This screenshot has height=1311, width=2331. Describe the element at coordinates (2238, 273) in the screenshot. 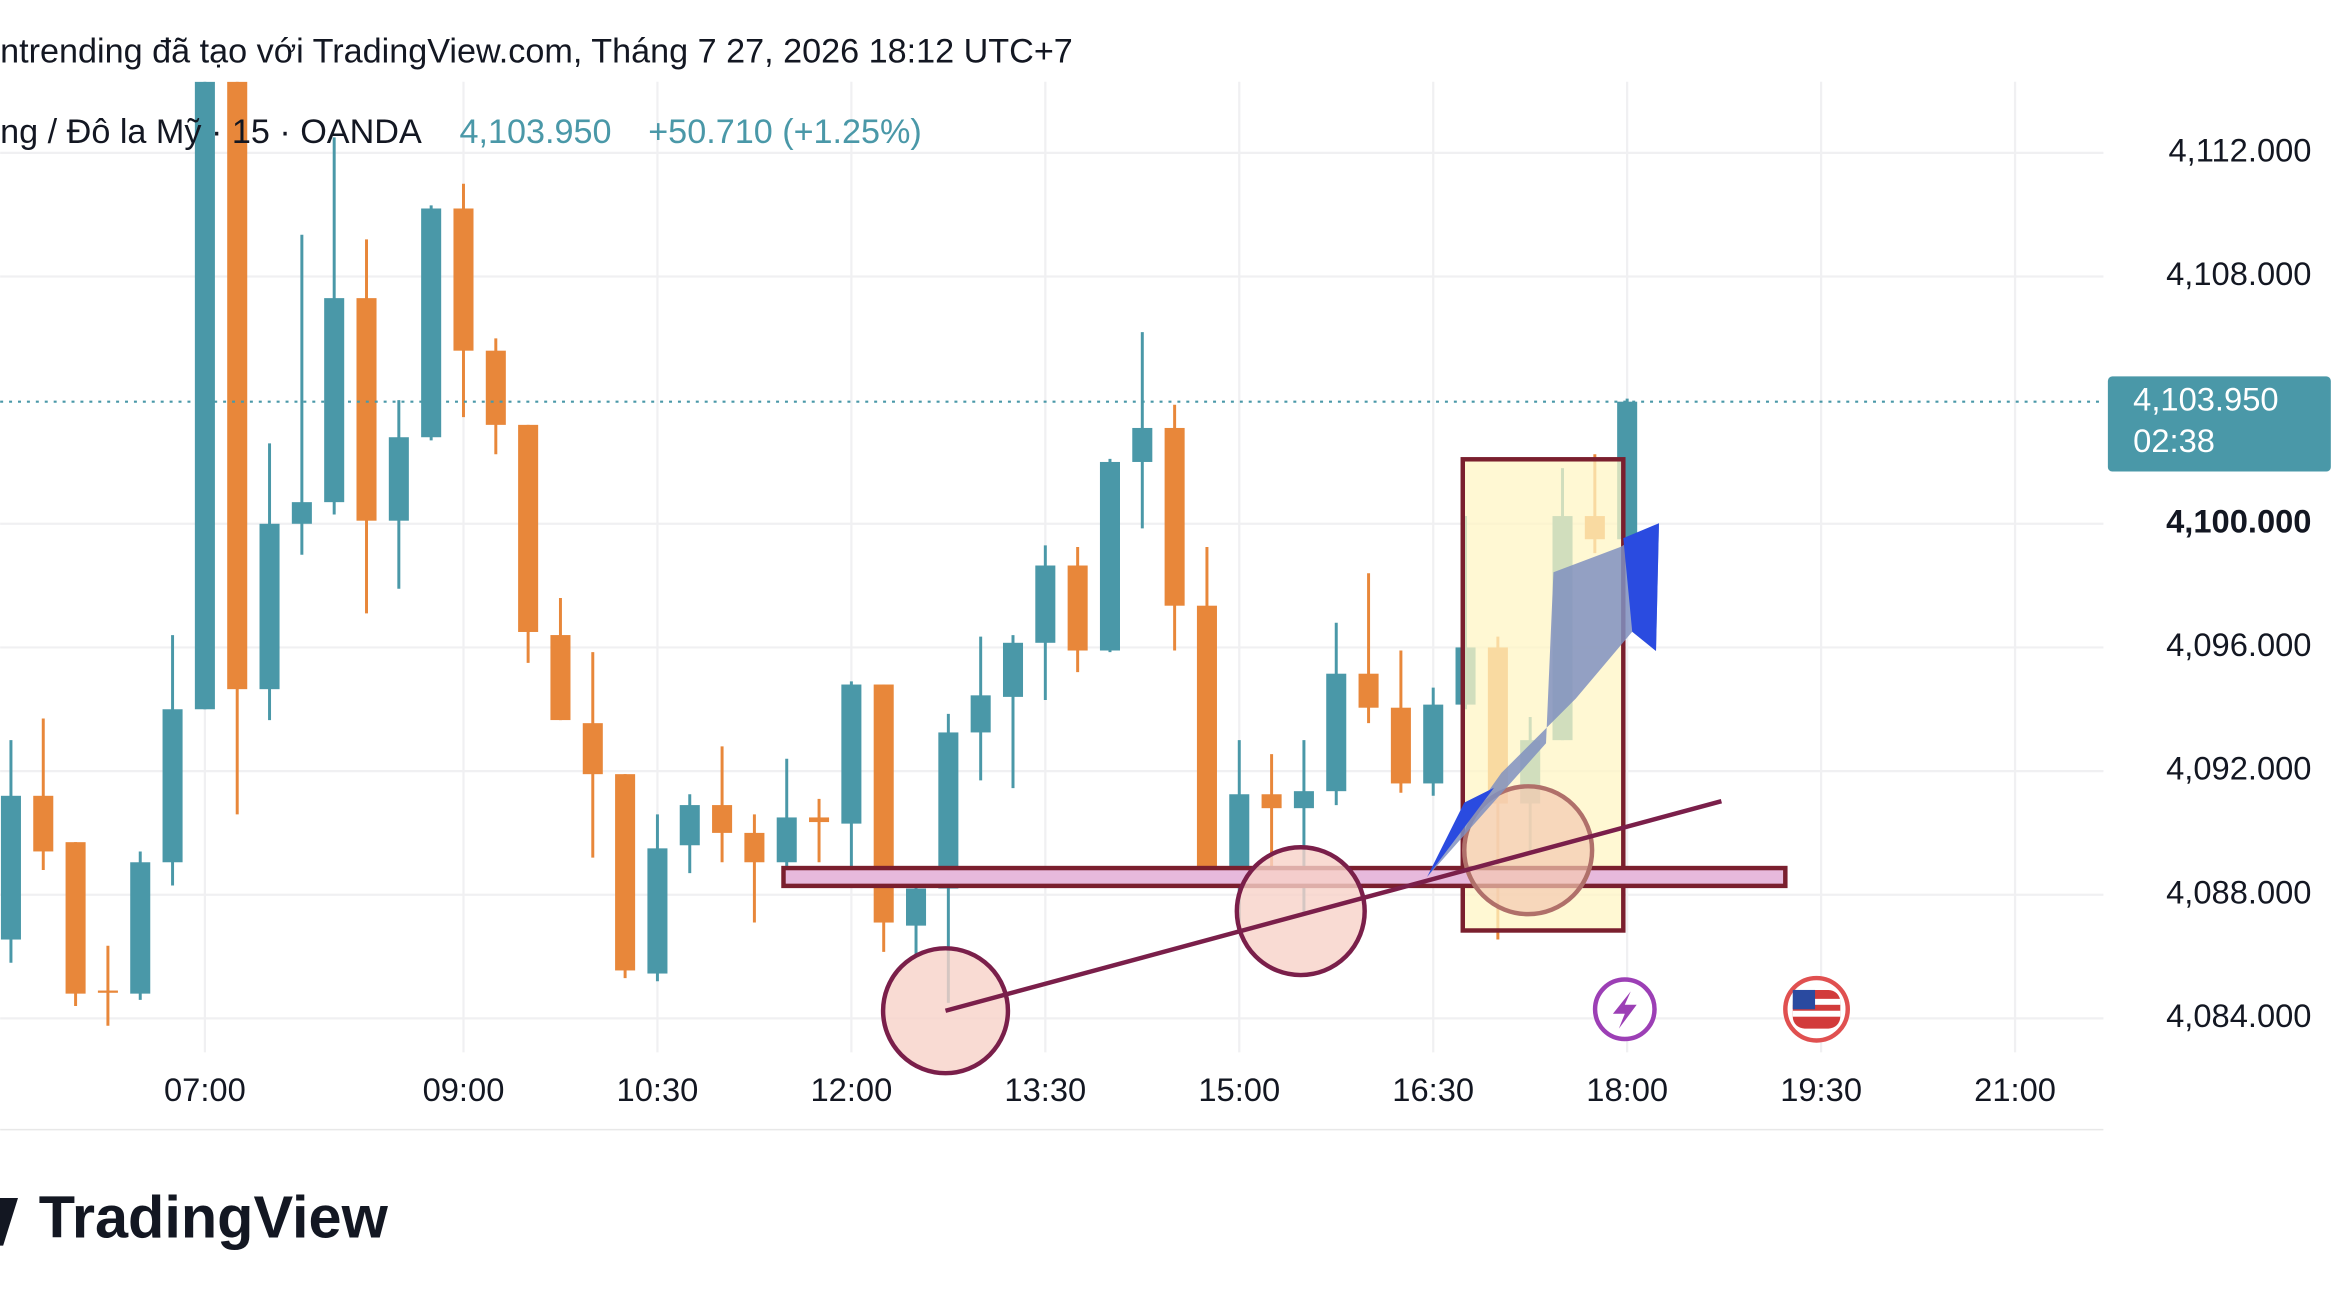

I see `y-tick-label: 4,108.000` at that location.